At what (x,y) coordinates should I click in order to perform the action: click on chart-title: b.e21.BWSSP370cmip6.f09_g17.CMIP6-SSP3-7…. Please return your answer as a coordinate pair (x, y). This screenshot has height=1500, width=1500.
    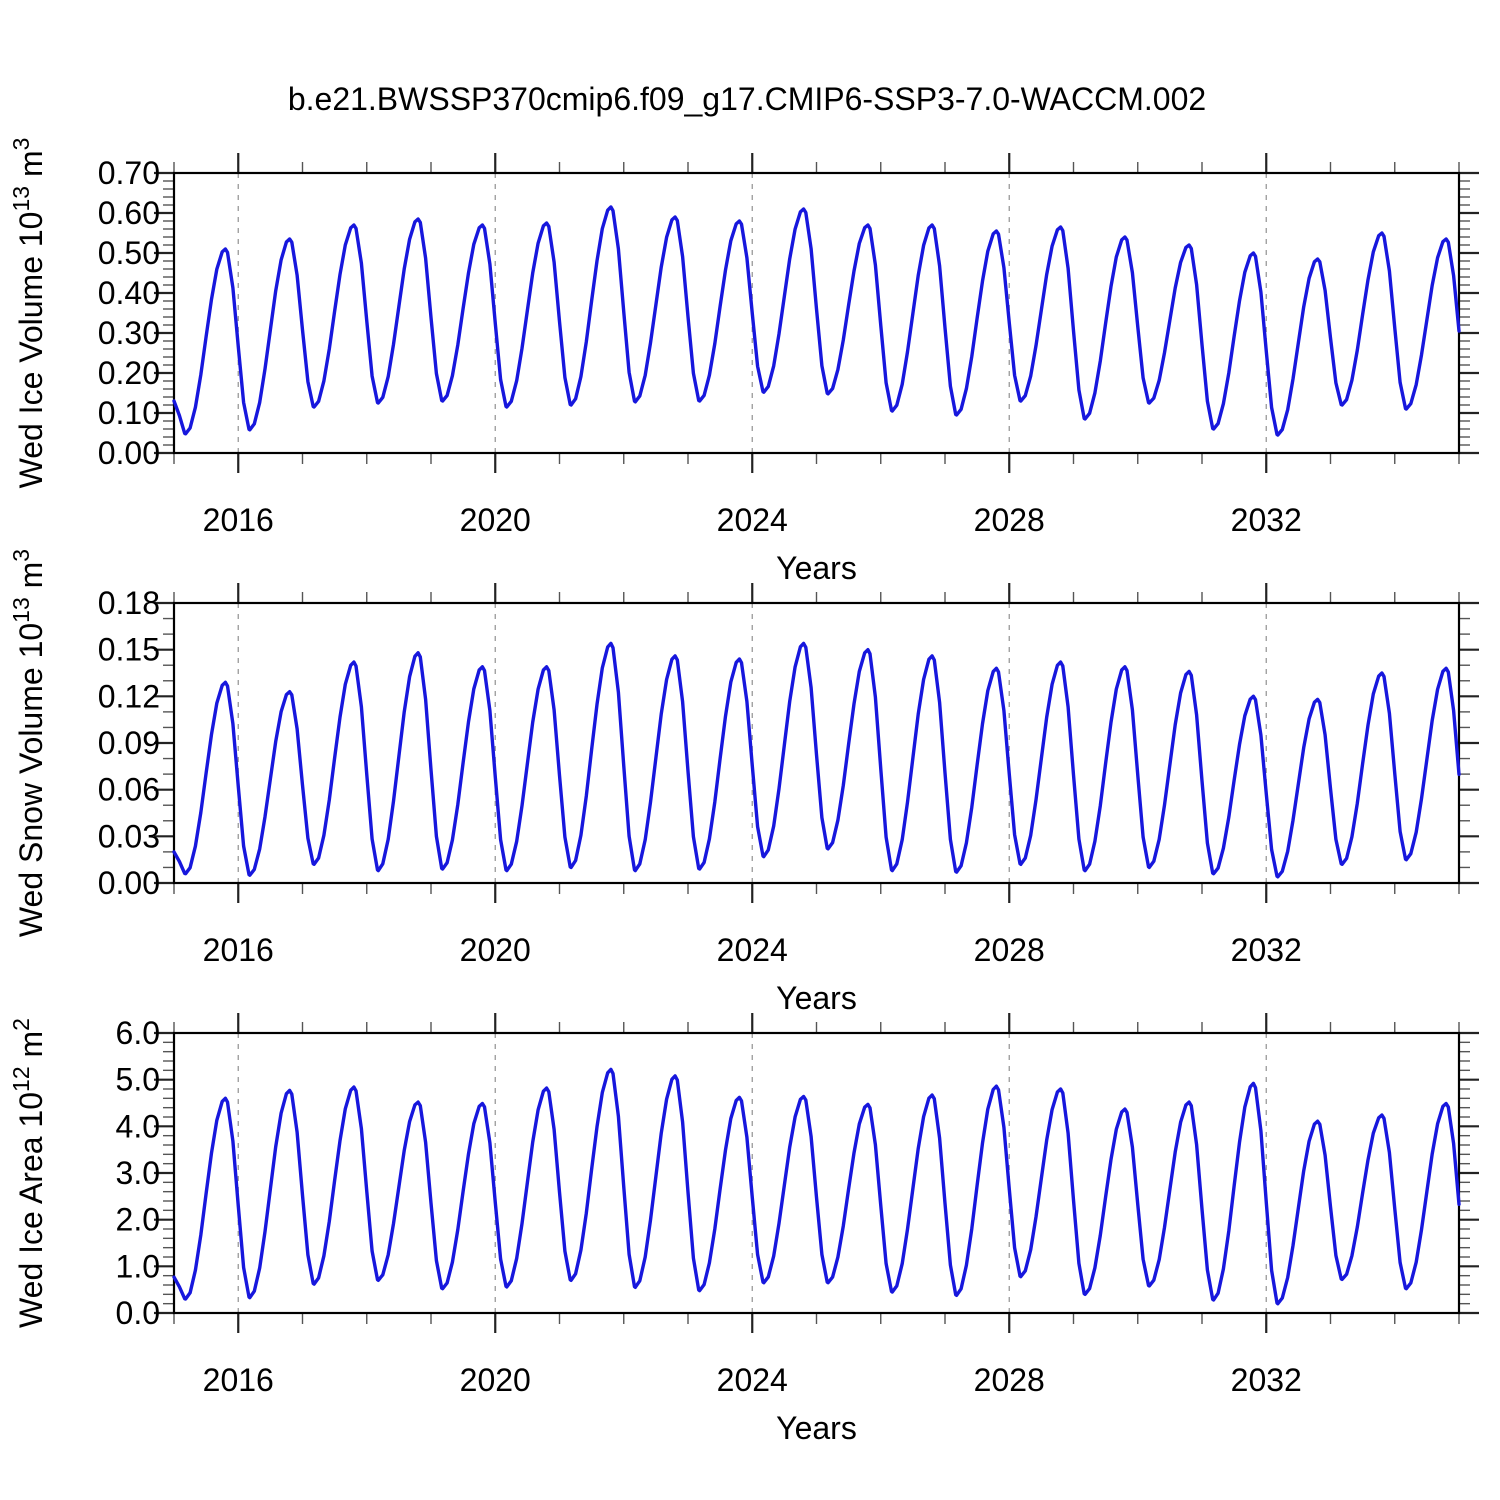
    Looking at the image, I should click on (747, 99).